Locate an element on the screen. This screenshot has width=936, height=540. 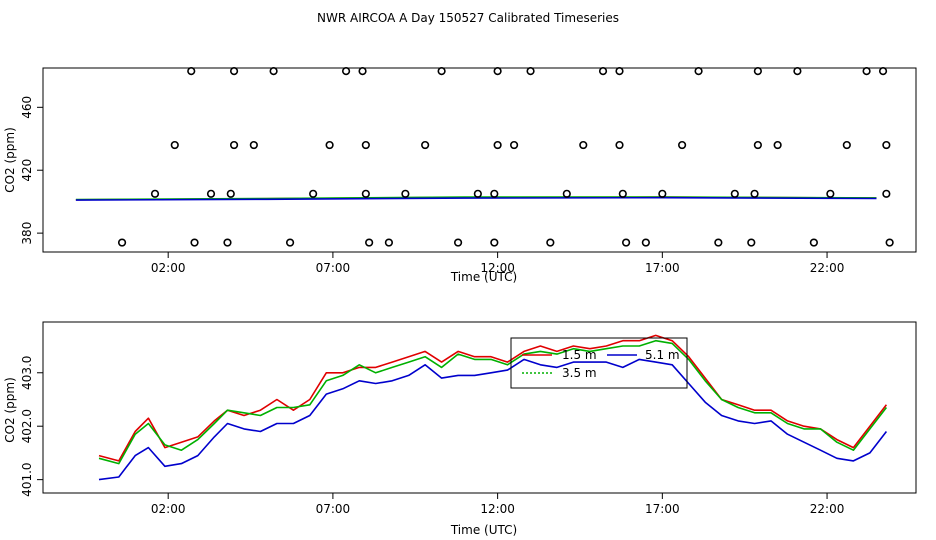
panel2-y-label: CO2 (ppm) is located at coordinates (10, 410).